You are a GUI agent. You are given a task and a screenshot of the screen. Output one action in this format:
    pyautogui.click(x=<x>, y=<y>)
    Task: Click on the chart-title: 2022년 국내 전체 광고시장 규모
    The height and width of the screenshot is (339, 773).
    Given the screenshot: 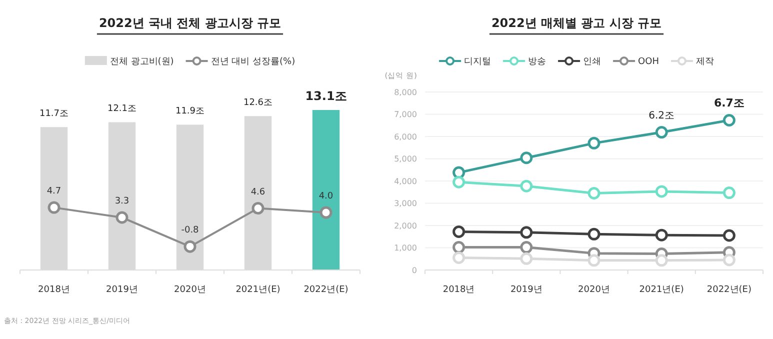 What is the action you would take?
    pyautogui.click(x=190, y=23)
    